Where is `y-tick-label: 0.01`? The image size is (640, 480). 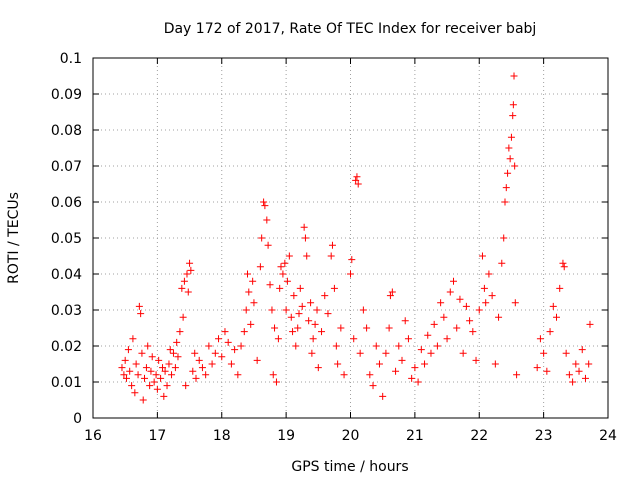 y-tick-label: 0.01 is located at coordinates (66, 383).